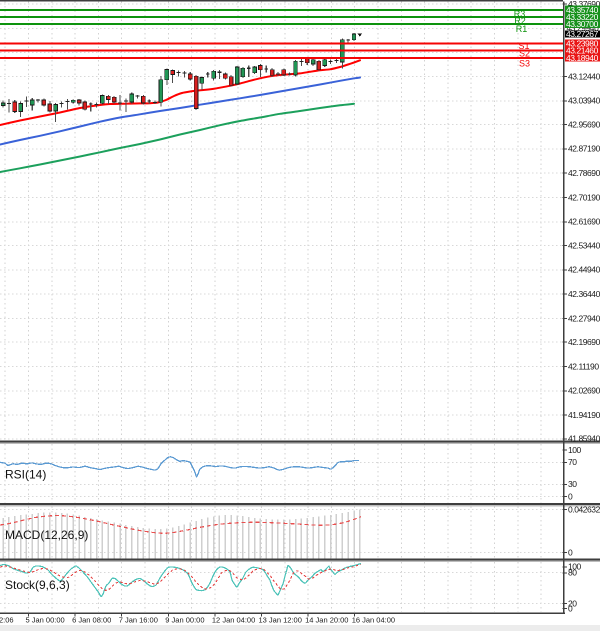  Describe the element at coordinates (523, 46) in the screenshot. I see `svg-text: S1` at that location.